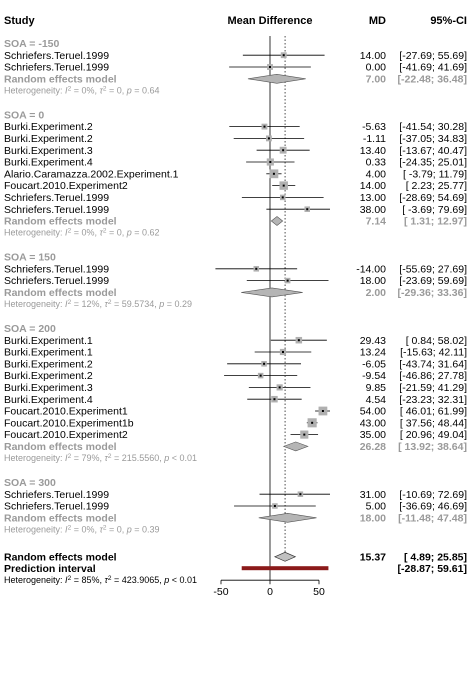 The width and height of the screenshot is (474, 678). Describe the element at coordinates (433, 412) in the screenshot. I see `study-ci-value: [ 46.01; 61.99]` at that location.